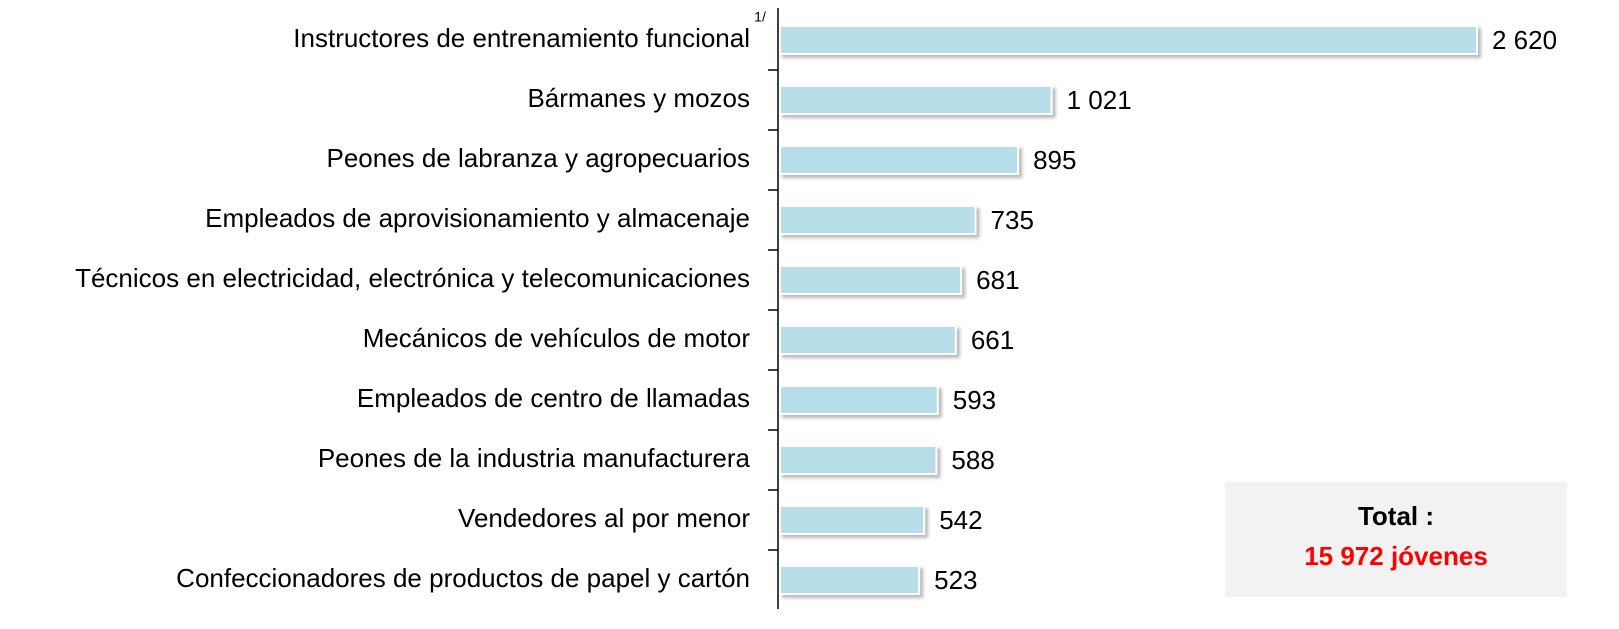 This screenshot has width=1619, height=629. I want to click on category-label: Peones de la industria manufacturera, so click(534, 458).